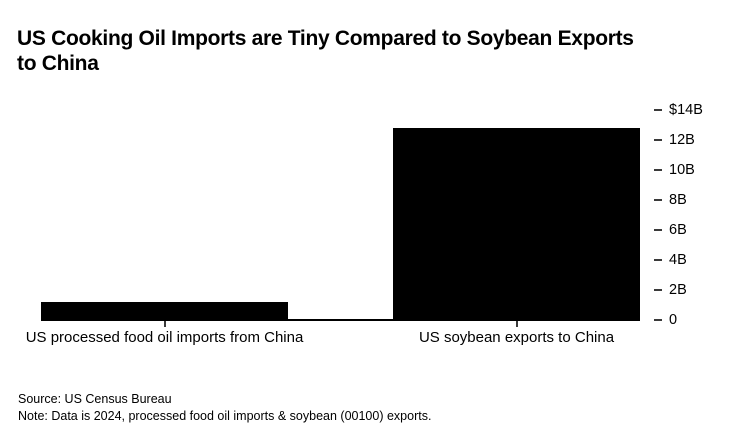  I want to click on y-tick-label-5: 4B, so click(678, 259).